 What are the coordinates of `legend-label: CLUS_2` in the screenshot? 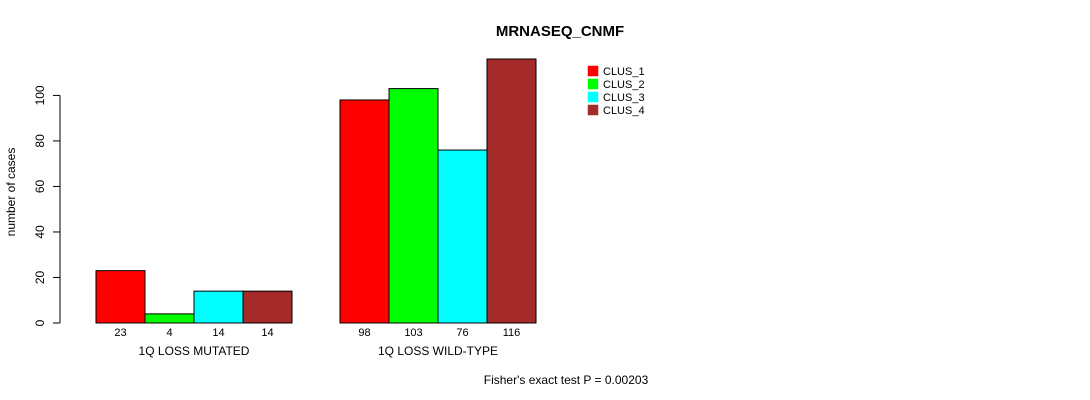 It's located at (624, 85).